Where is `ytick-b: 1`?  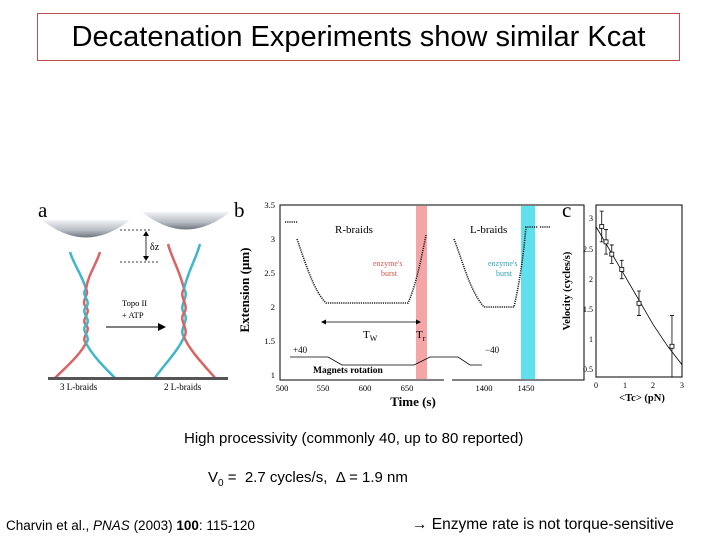
ytick-b: 1 is located at coordinates (273, 375).